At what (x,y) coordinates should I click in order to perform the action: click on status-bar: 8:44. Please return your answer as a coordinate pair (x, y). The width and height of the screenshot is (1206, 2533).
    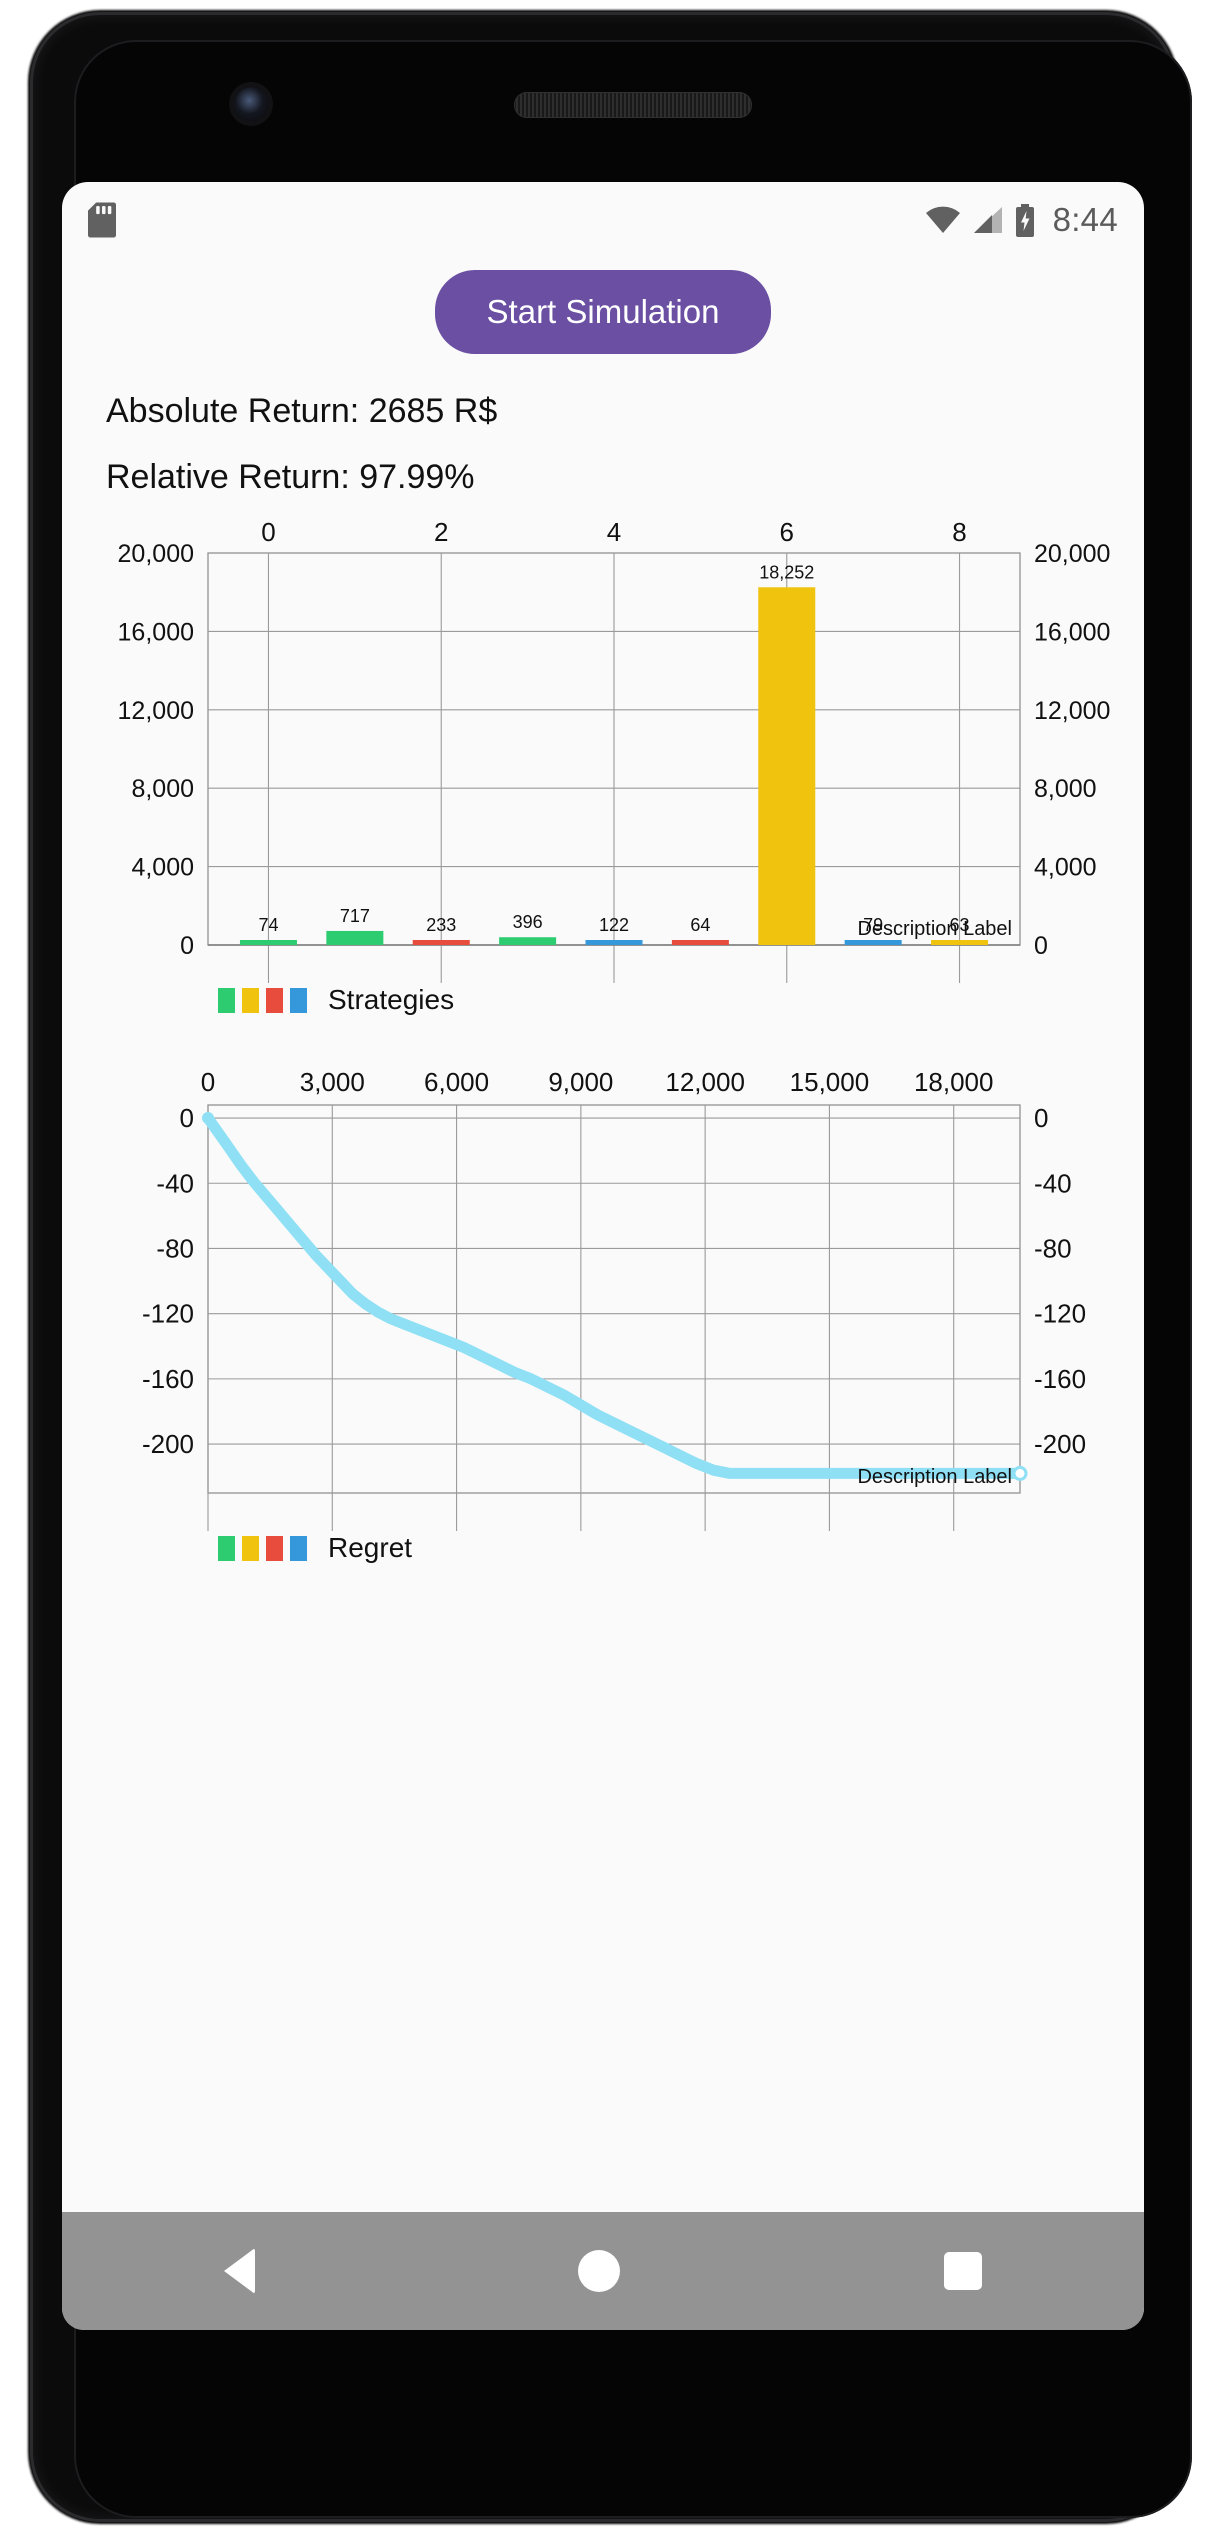
    Looking at the image, I should click on (603, 220).